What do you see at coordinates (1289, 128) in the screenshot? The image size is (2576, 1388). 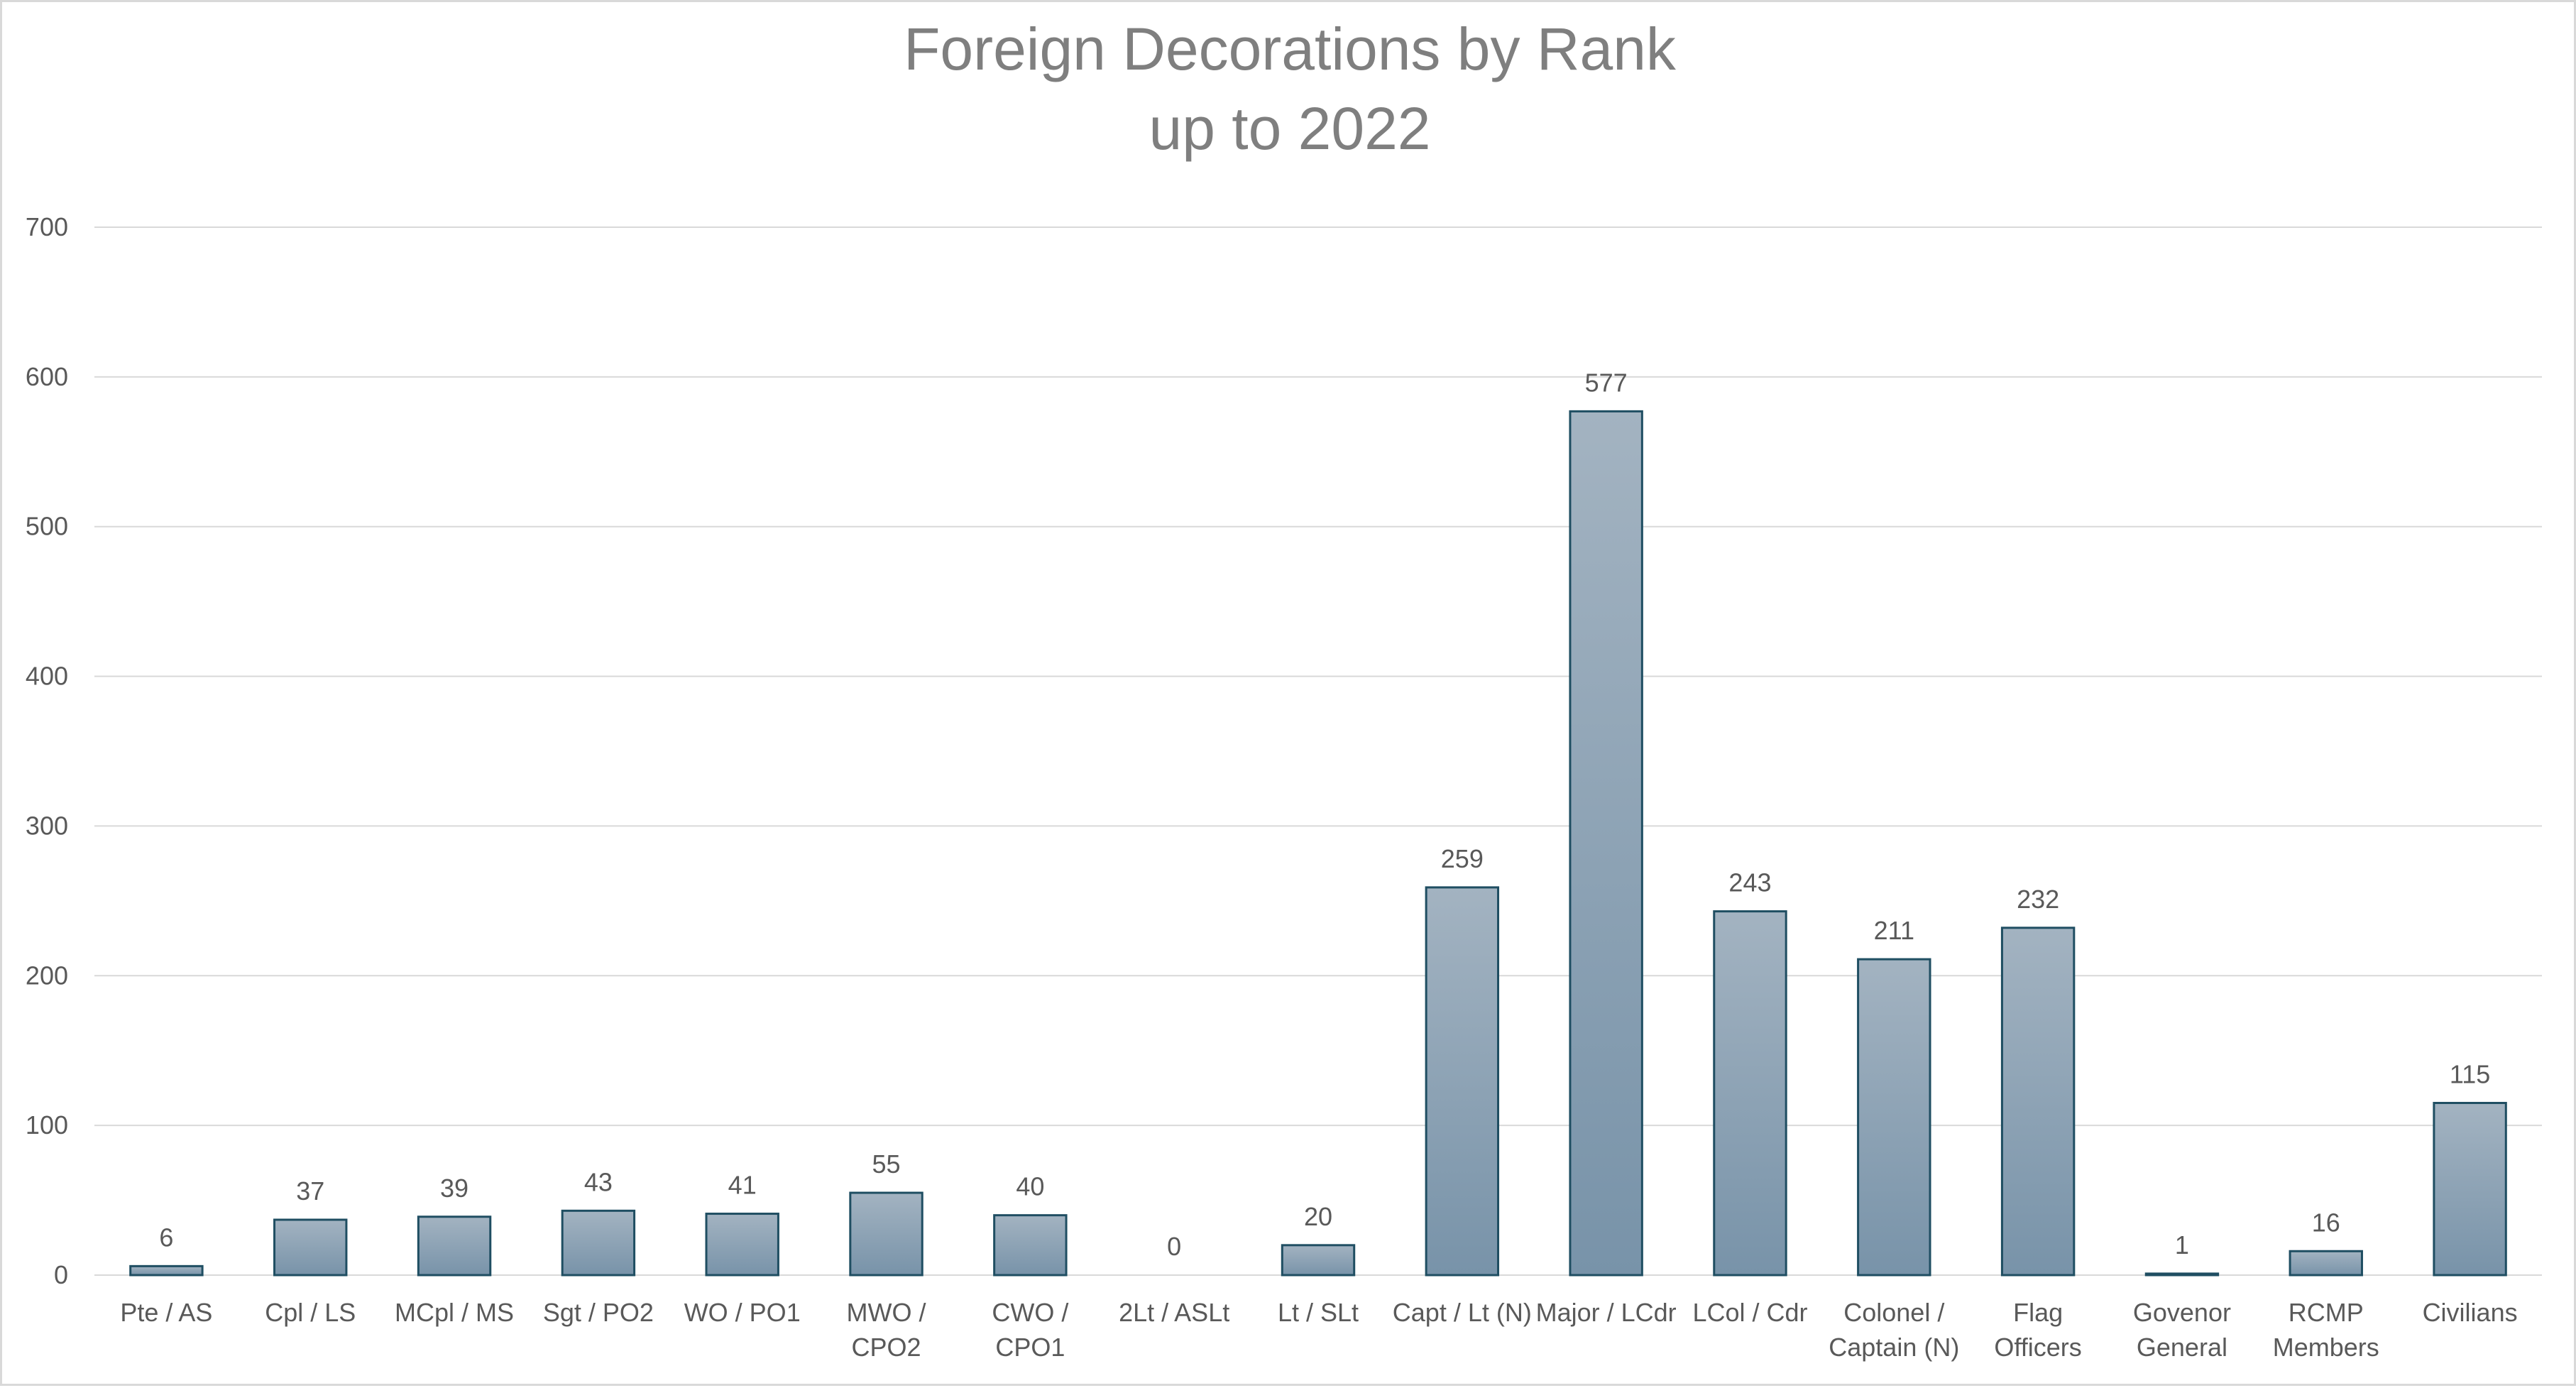 I see `chart-title-line-2: up to 2022` at bounding box center [1289, 128].